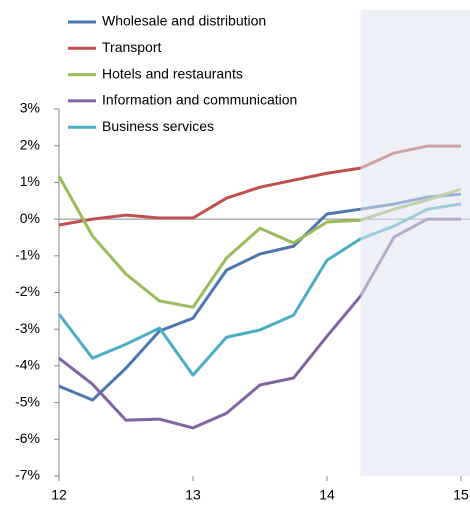  What do you see at coordinates (59, 495) in the screenshot?
I see `x-tick-label: 12` at bounding box center [59, 495].